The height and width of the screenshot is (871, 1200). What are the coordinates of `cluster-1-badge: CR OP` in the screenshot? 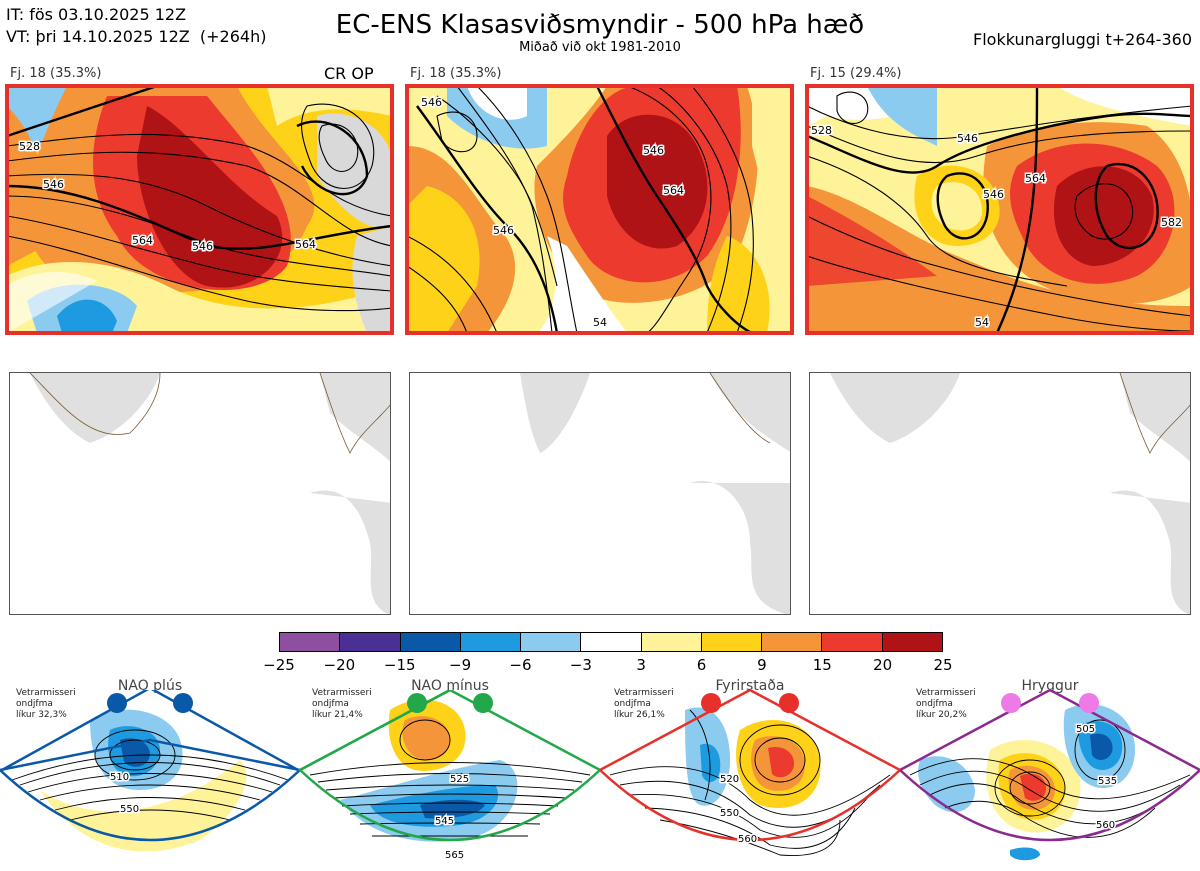 It's located at (349, 73).